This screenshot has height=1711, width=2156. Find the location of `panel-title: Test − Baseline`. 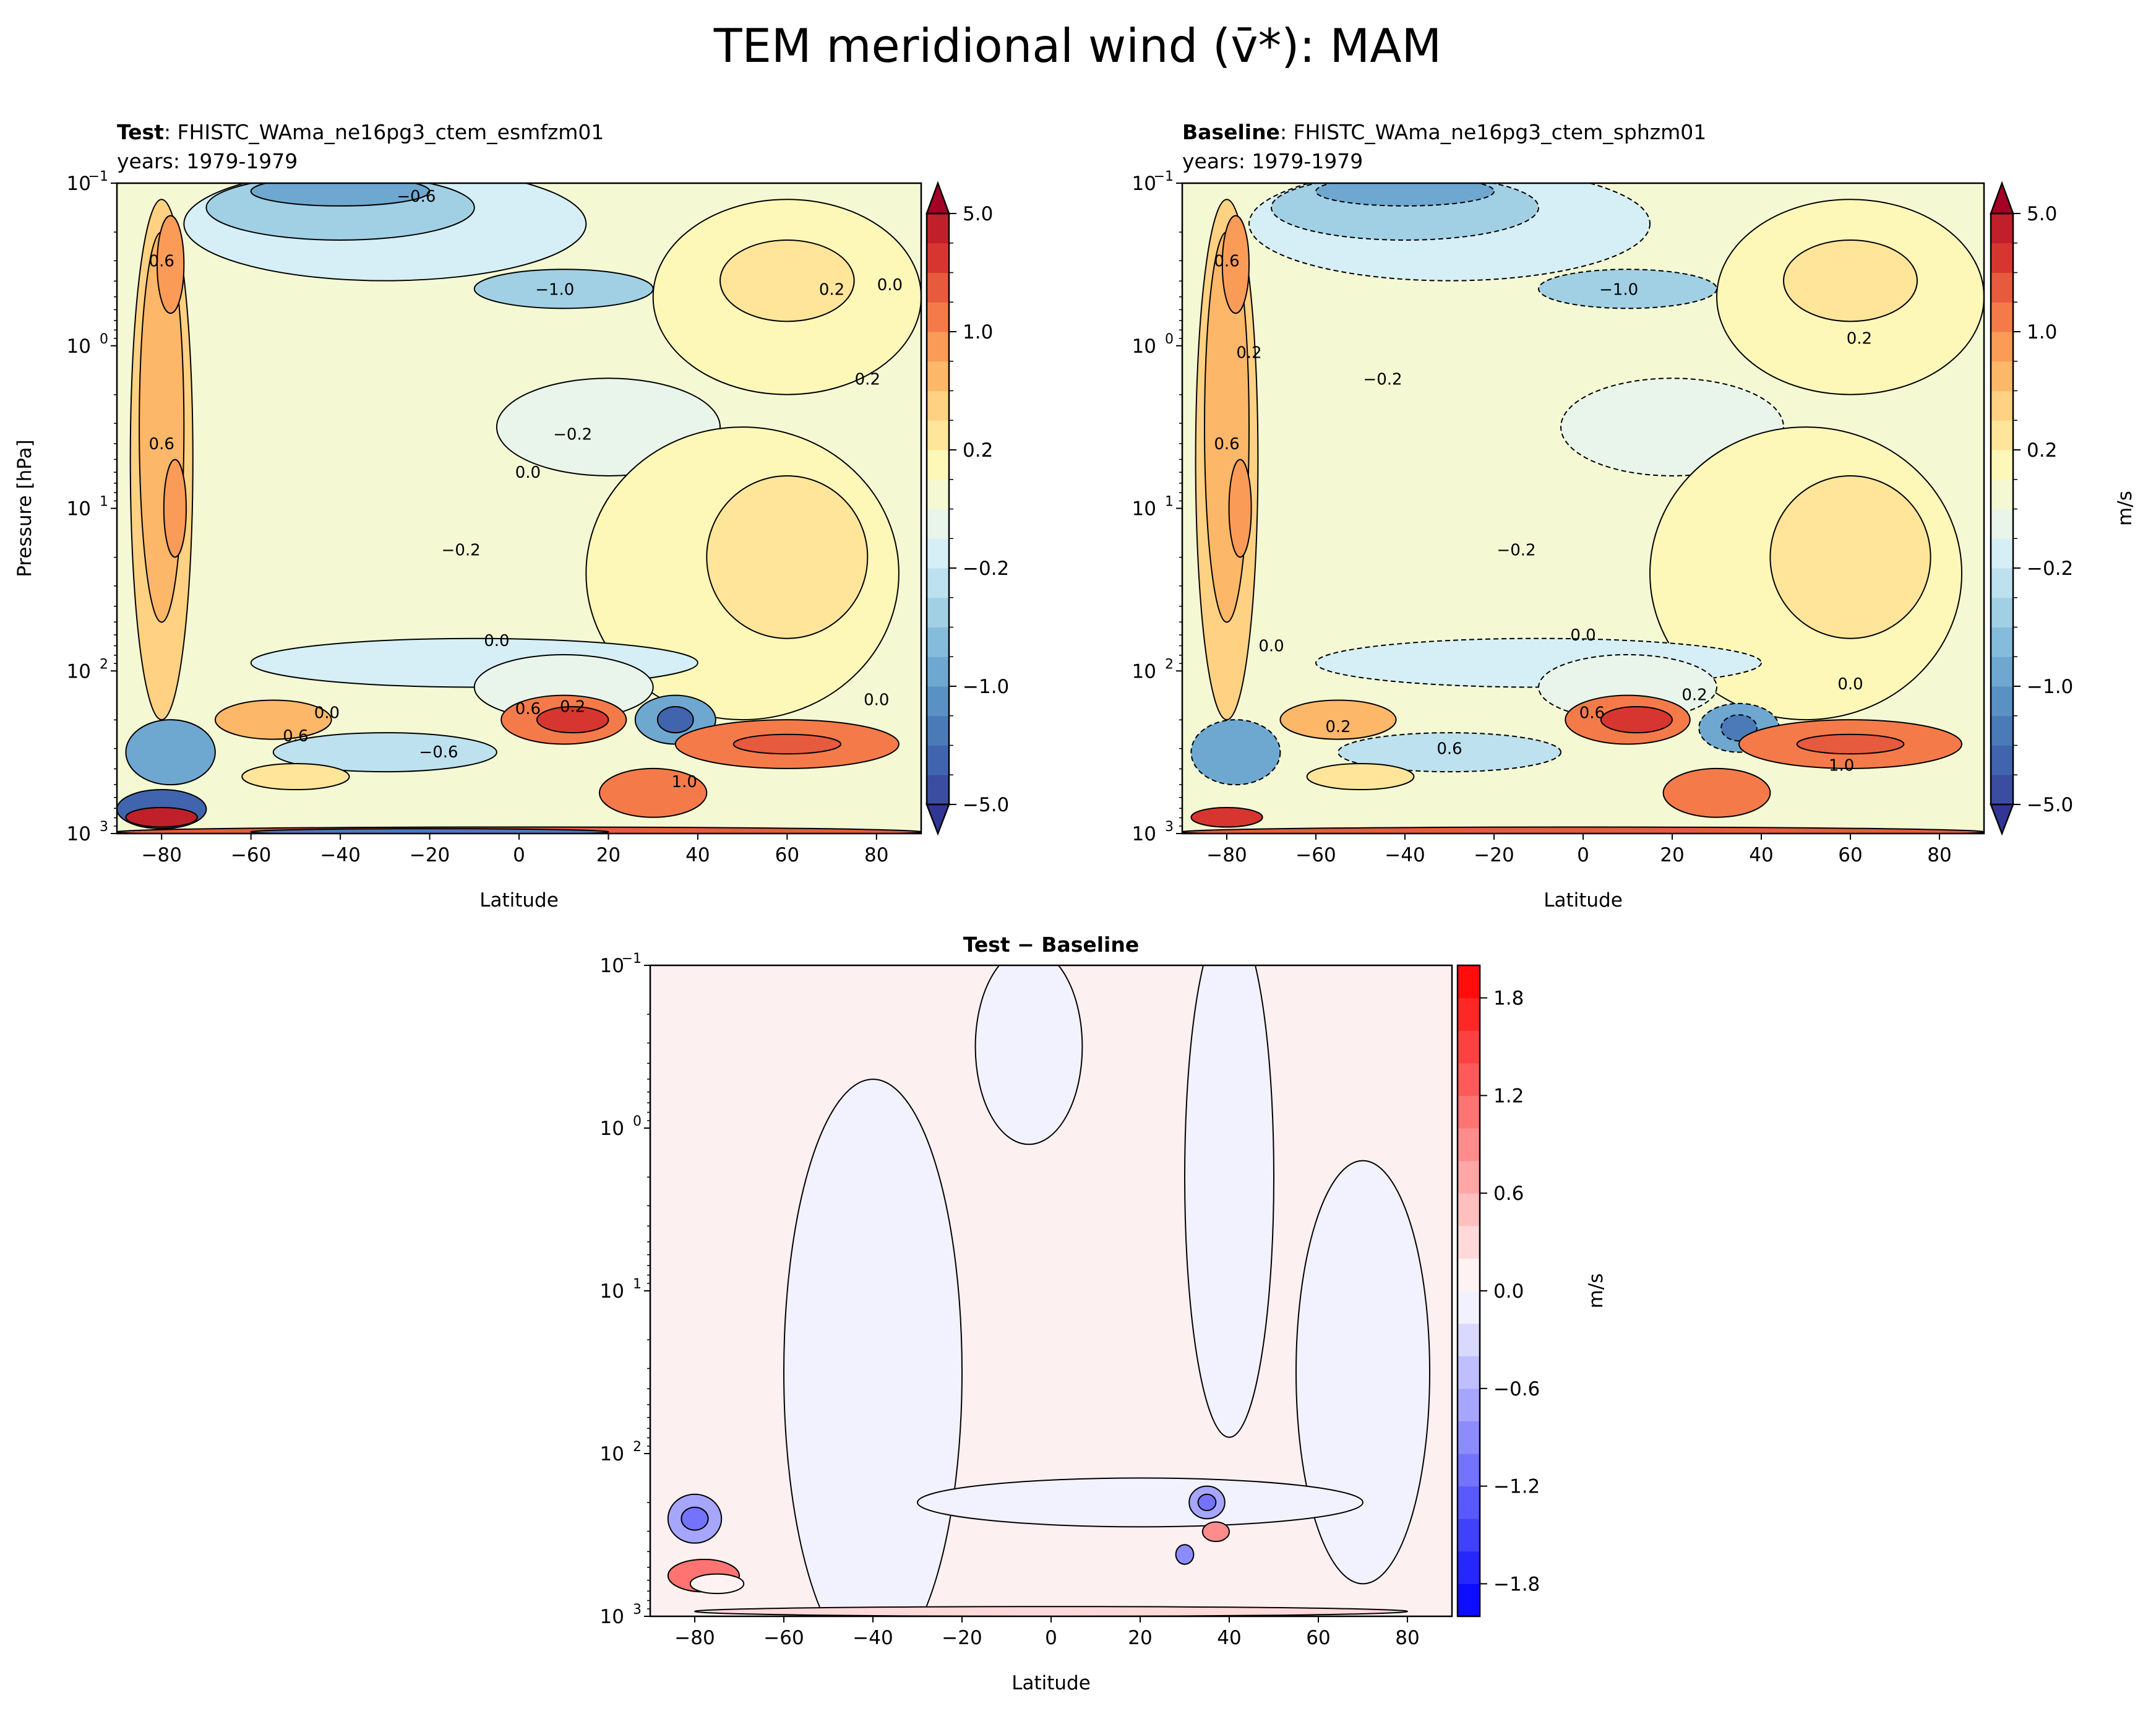

panel-title: Test − Baseline is located at coordinates (1051, 945).